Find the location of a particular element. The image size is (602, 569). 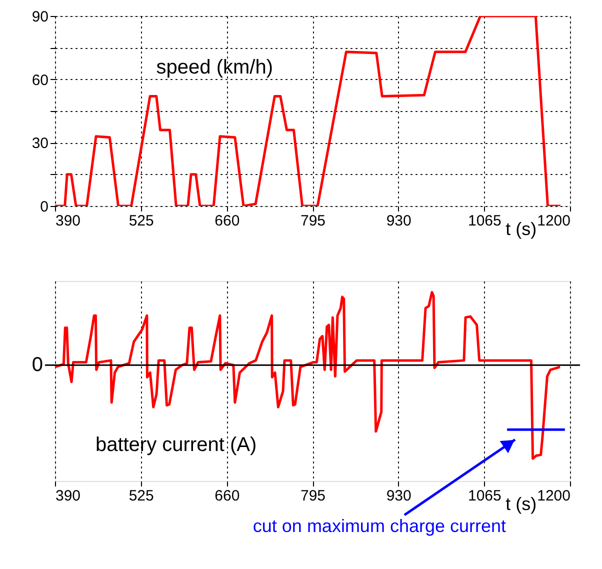

y-tick-label: 30 is located at coordinates (40, 143).